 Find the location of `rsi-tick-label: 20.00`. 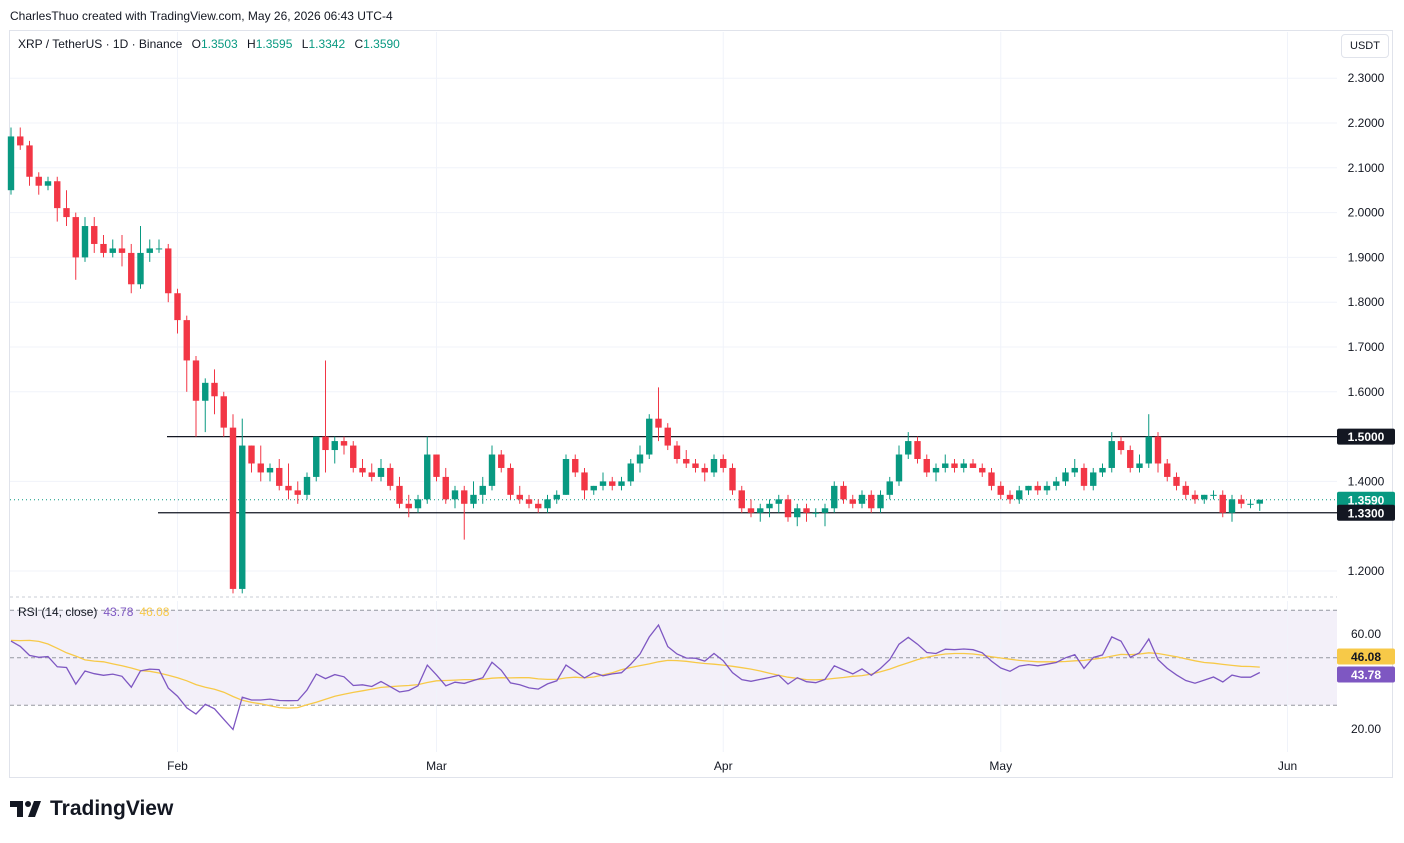

rsi-tick-label: 20.00 is located at coordinates (1366, 729).